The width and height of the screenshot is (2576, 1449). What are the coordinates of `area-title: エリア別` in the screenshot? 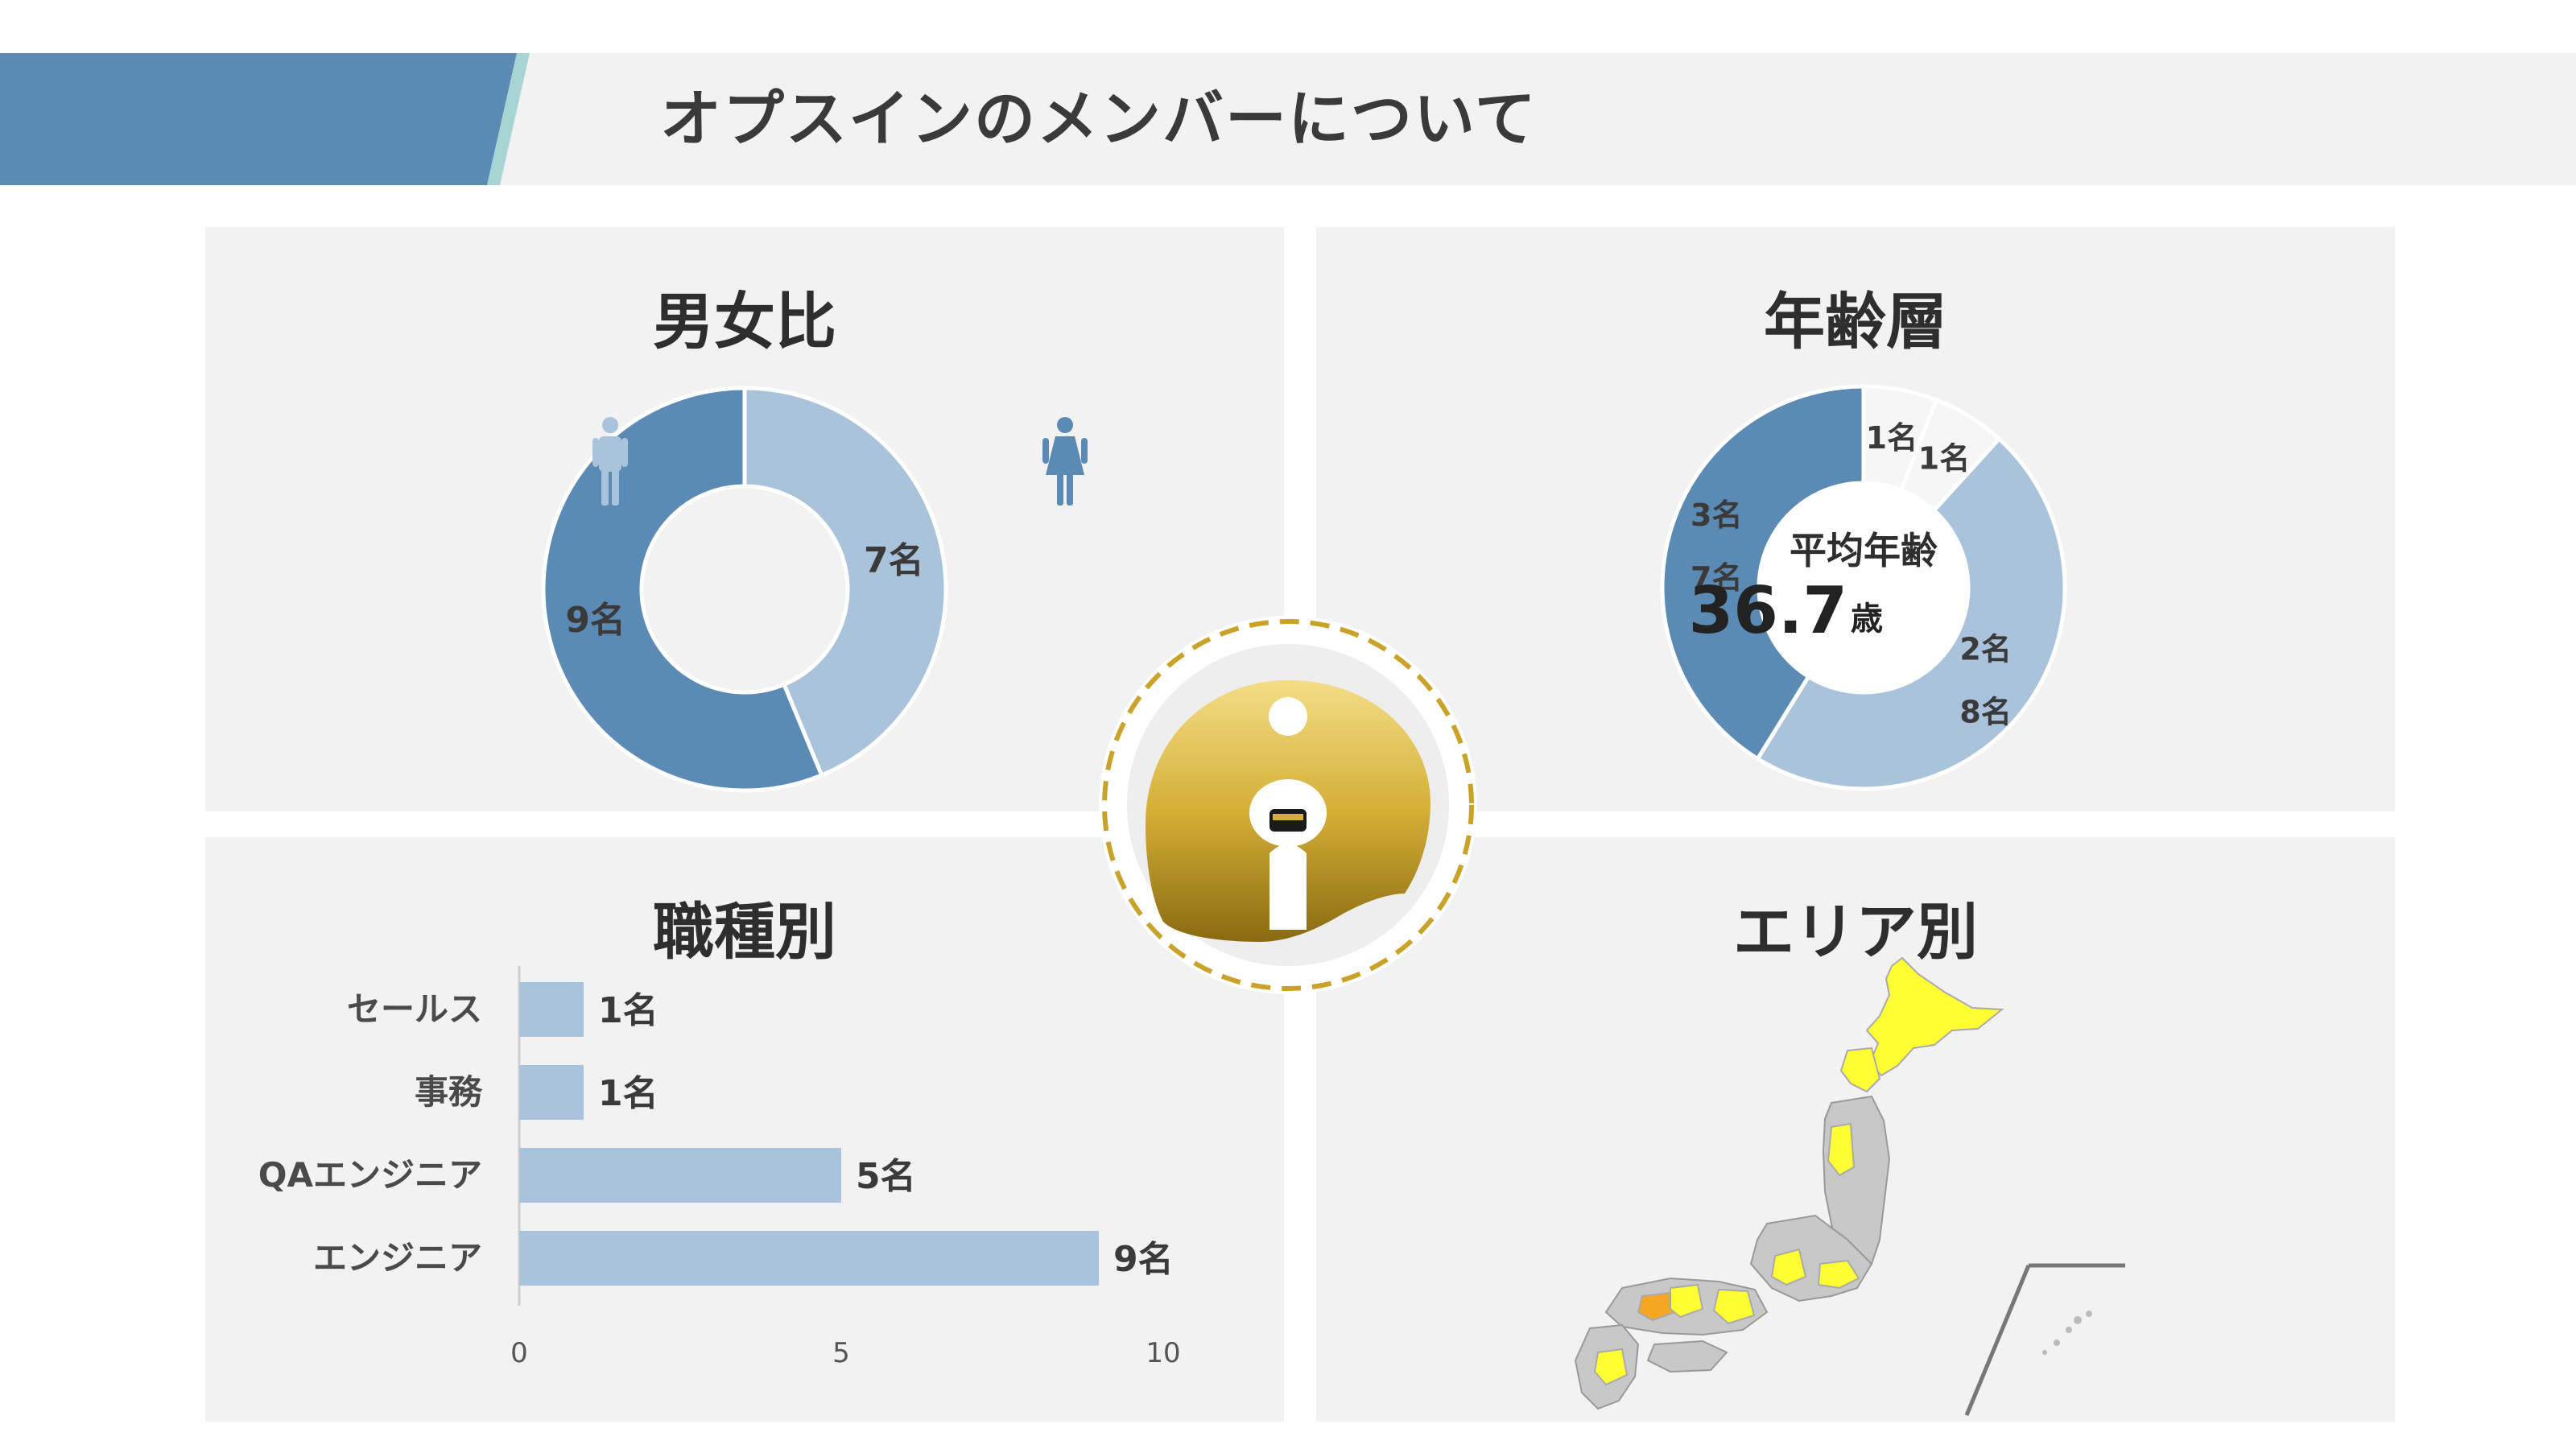 It's located at (1855, 932).